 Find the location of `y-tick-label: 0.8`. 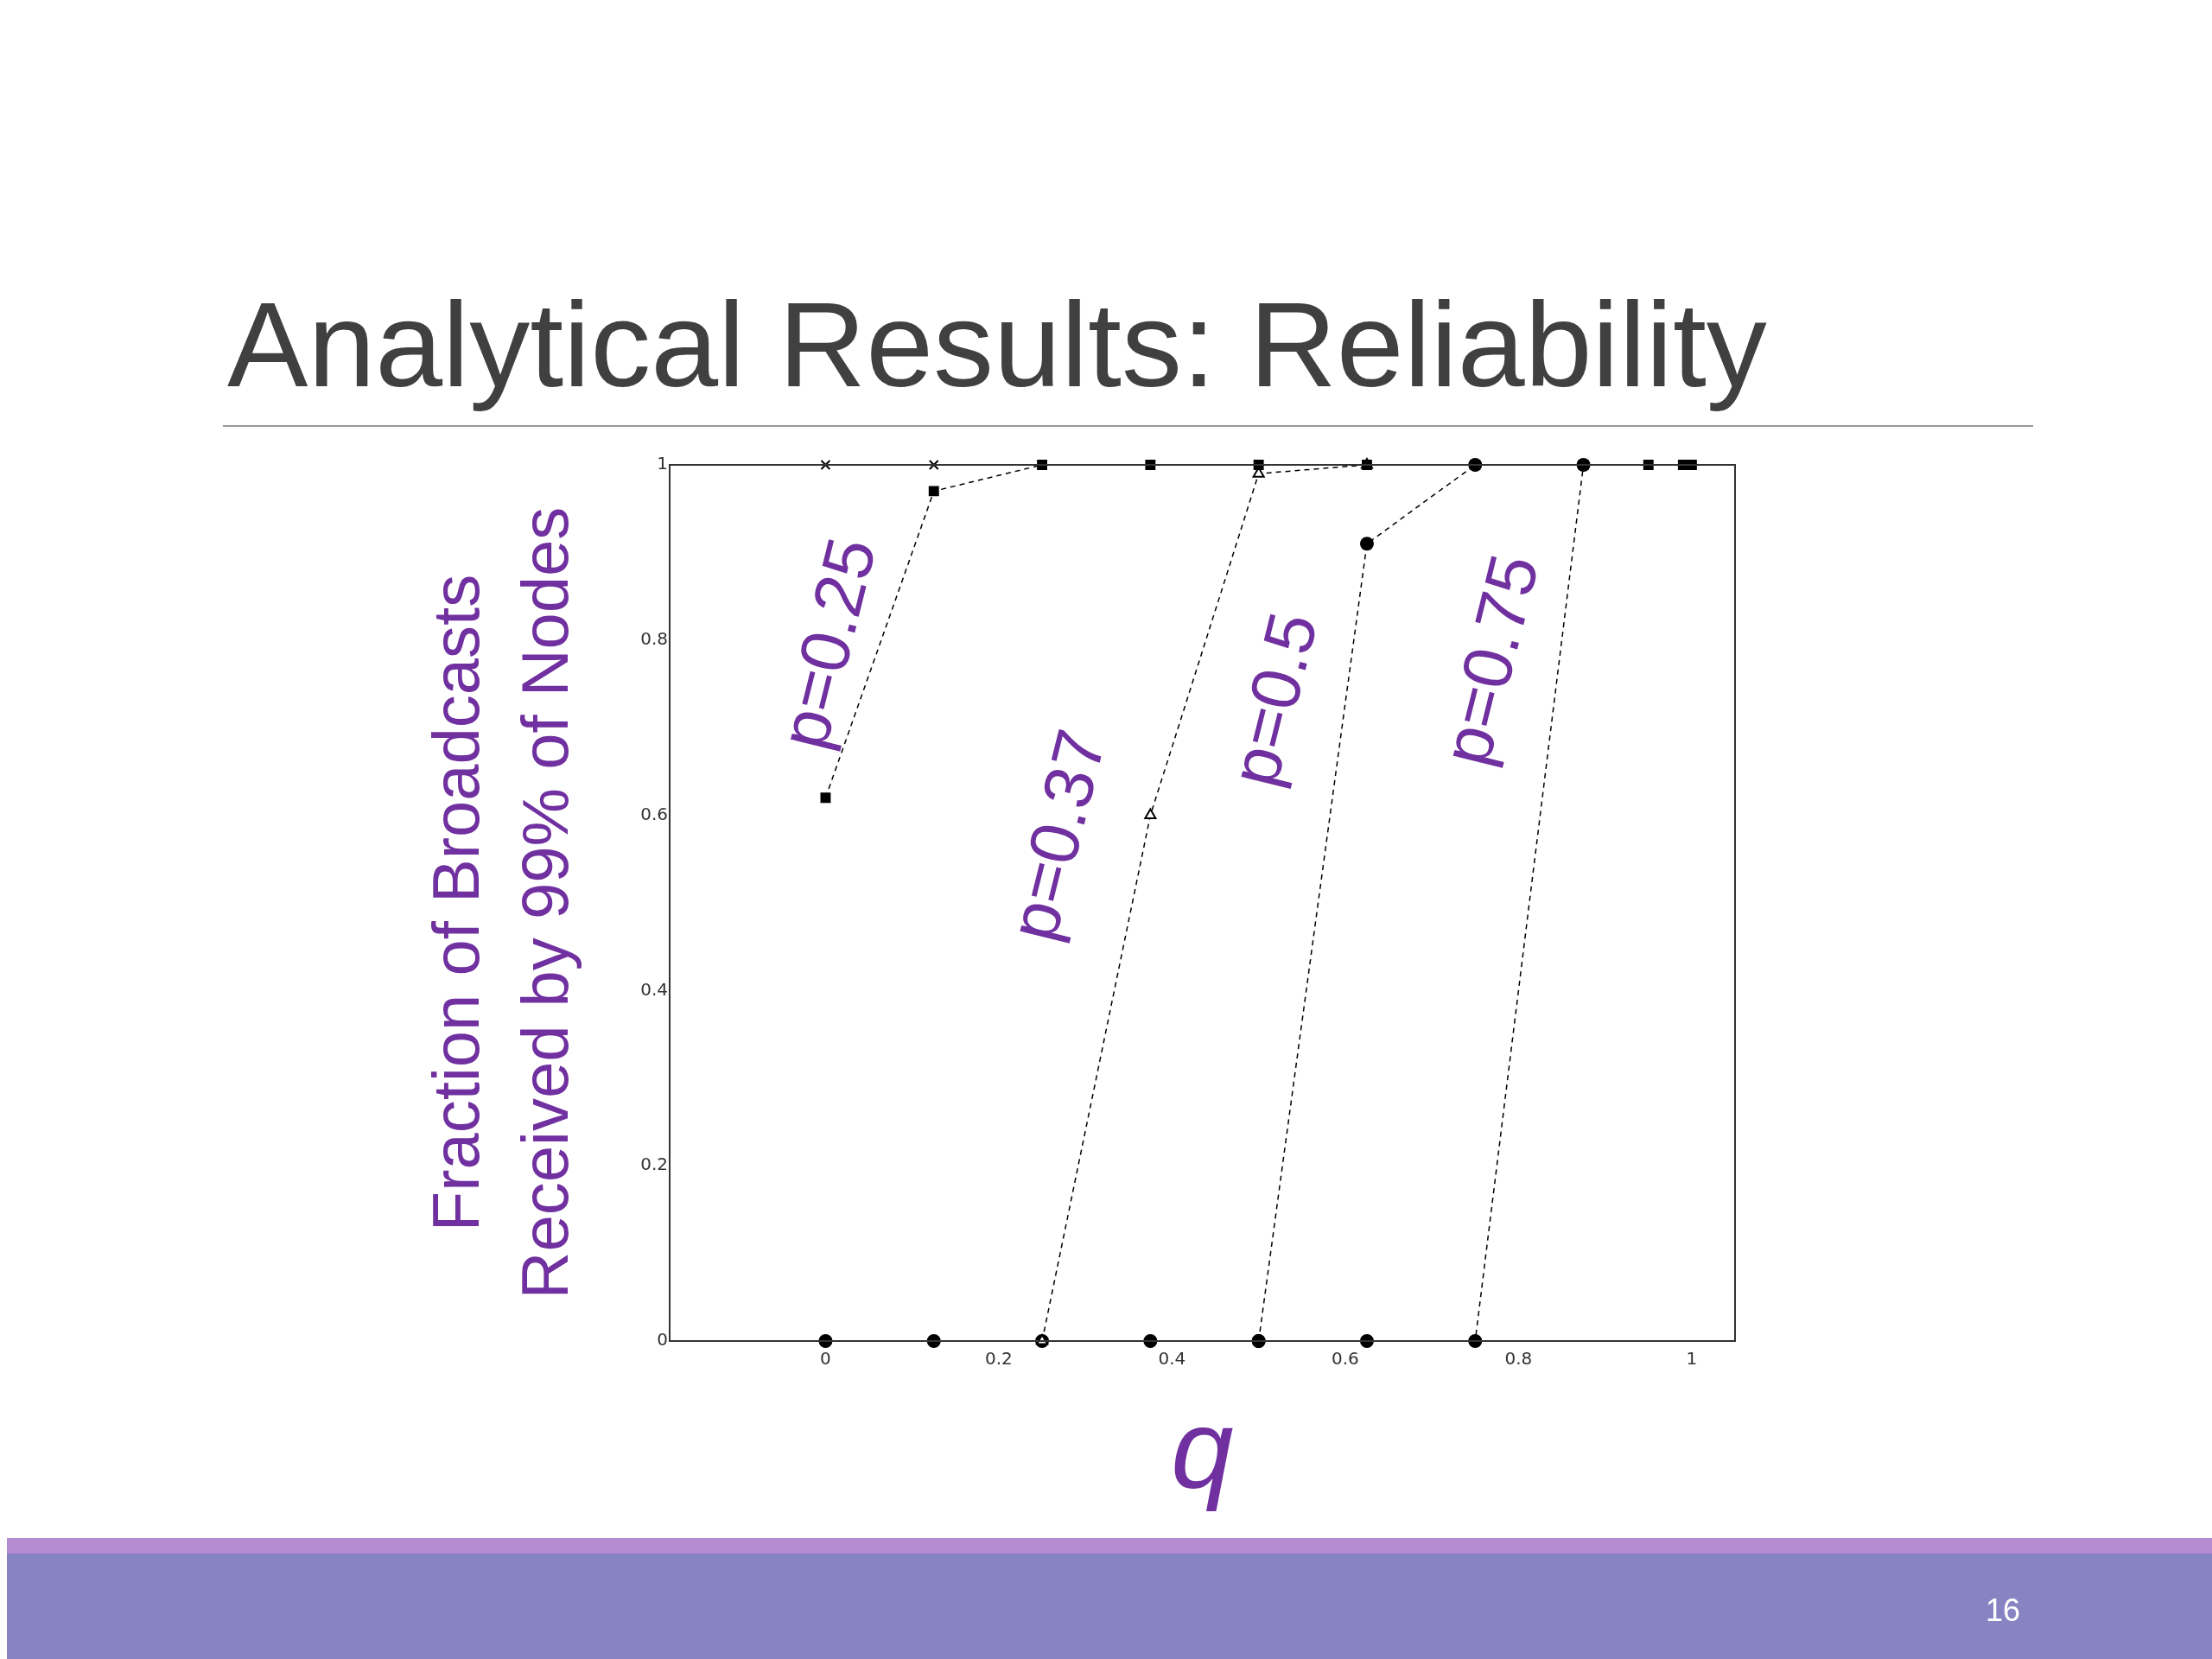

y-tick-label: 0.8 is located at coordinates (654, 638).